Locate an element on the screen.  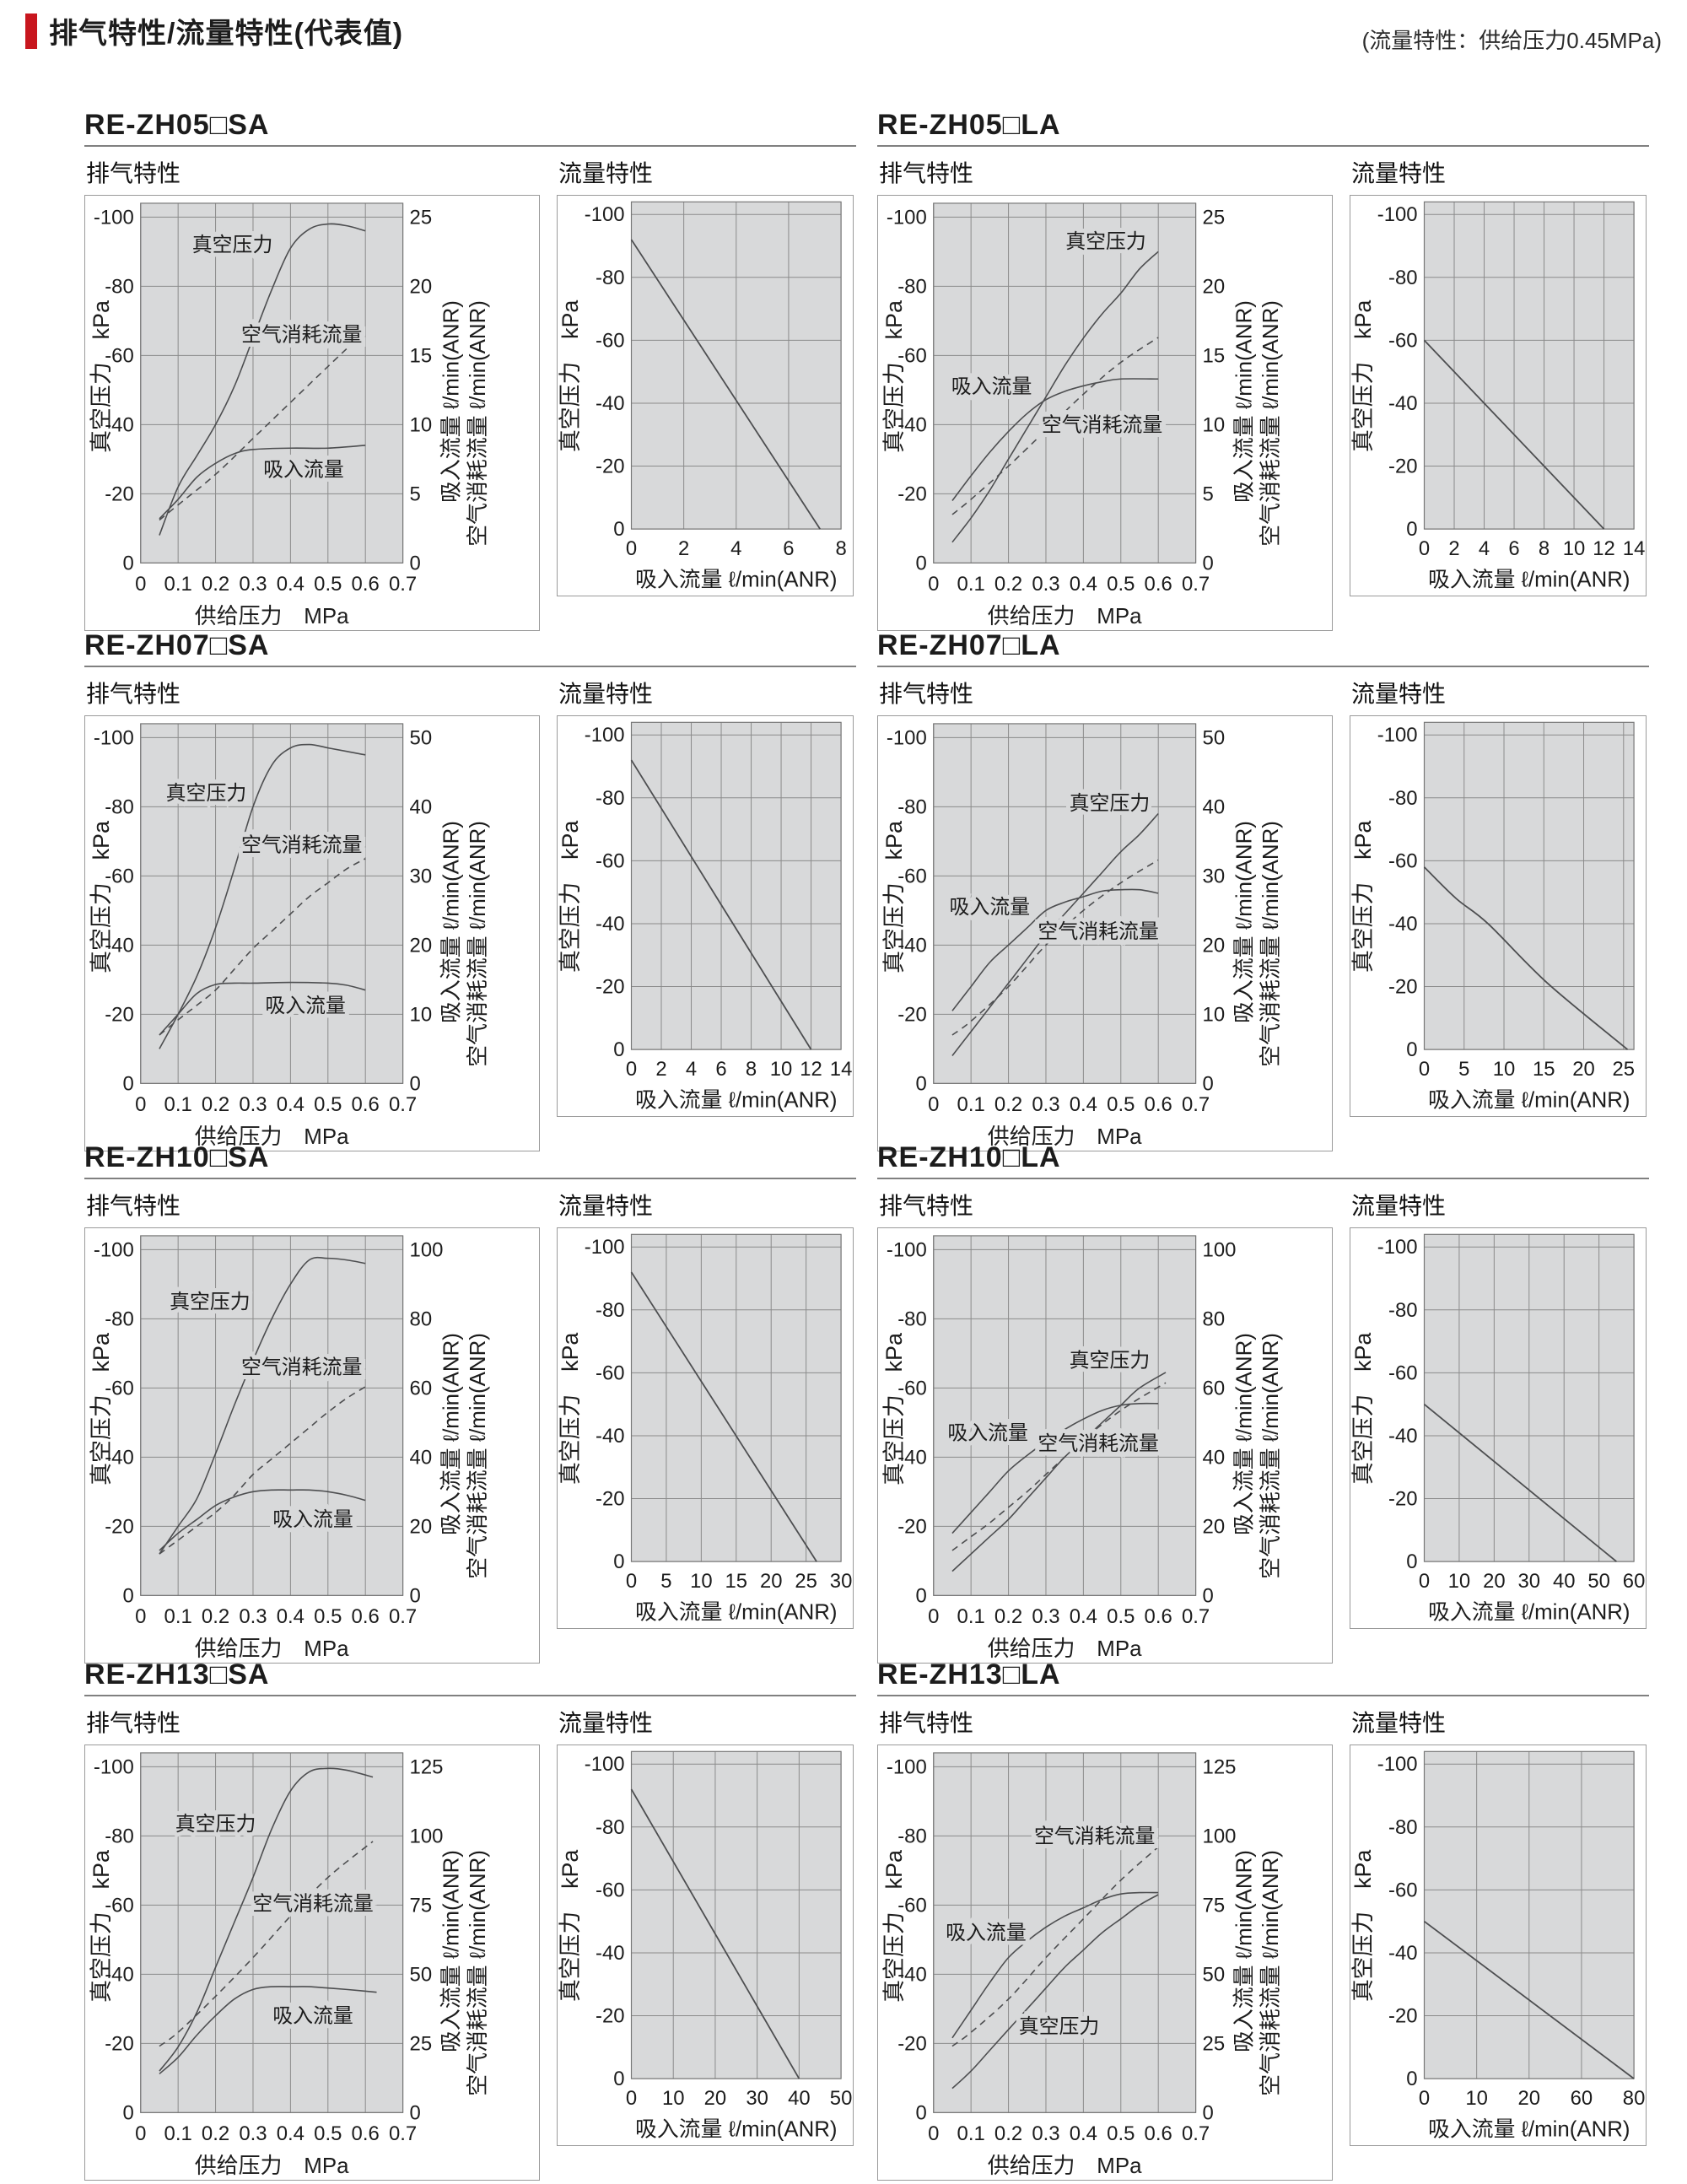
curve-label: 真空压力 is located at coordinates (1110, 803).